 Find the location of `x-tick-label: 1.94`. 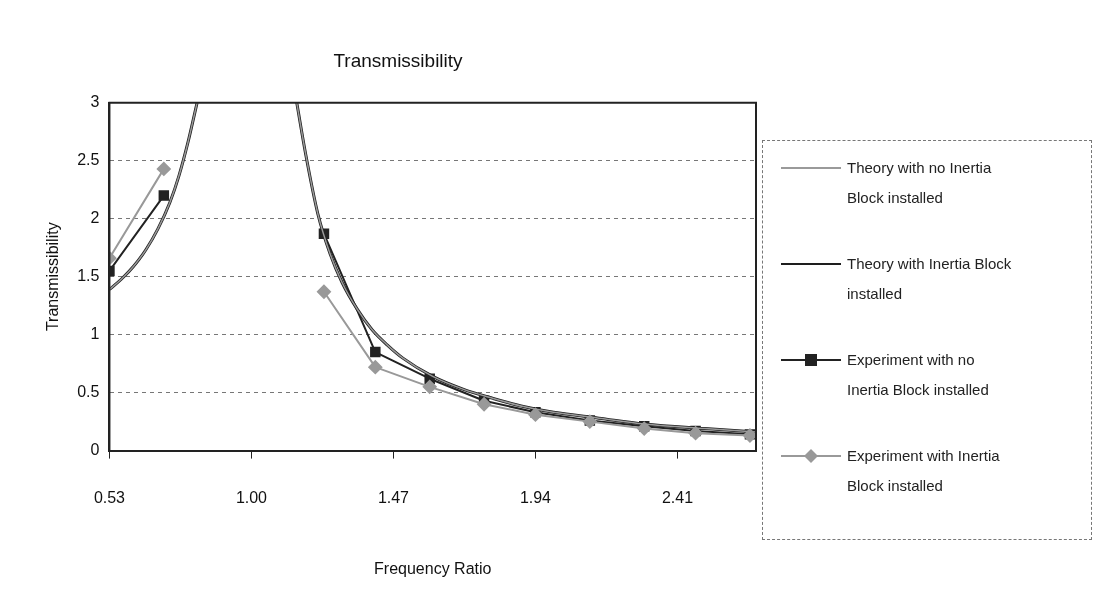

x-tick-label: 1.94 is located at coordinates (535, 497).